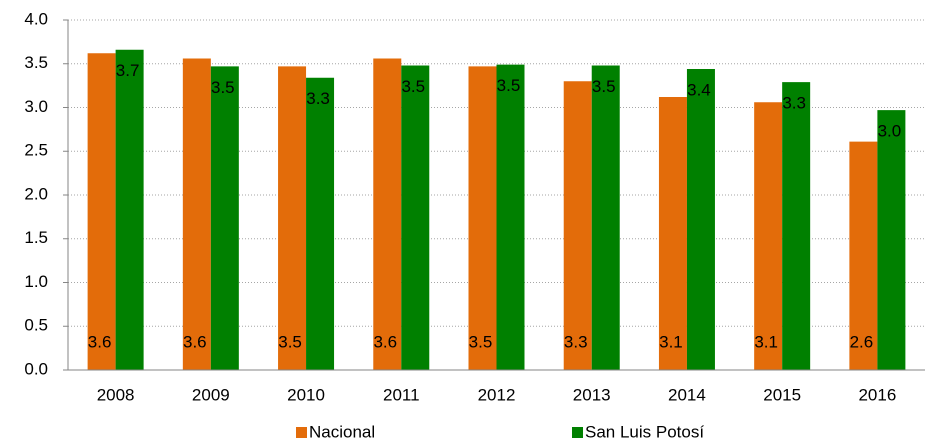 The height and width of the screenshot is (444, 930). What do you see at coordinates (342, 431) in the screenshot?
I see `legend-label: Nacional` at bounding box center [342, 431].